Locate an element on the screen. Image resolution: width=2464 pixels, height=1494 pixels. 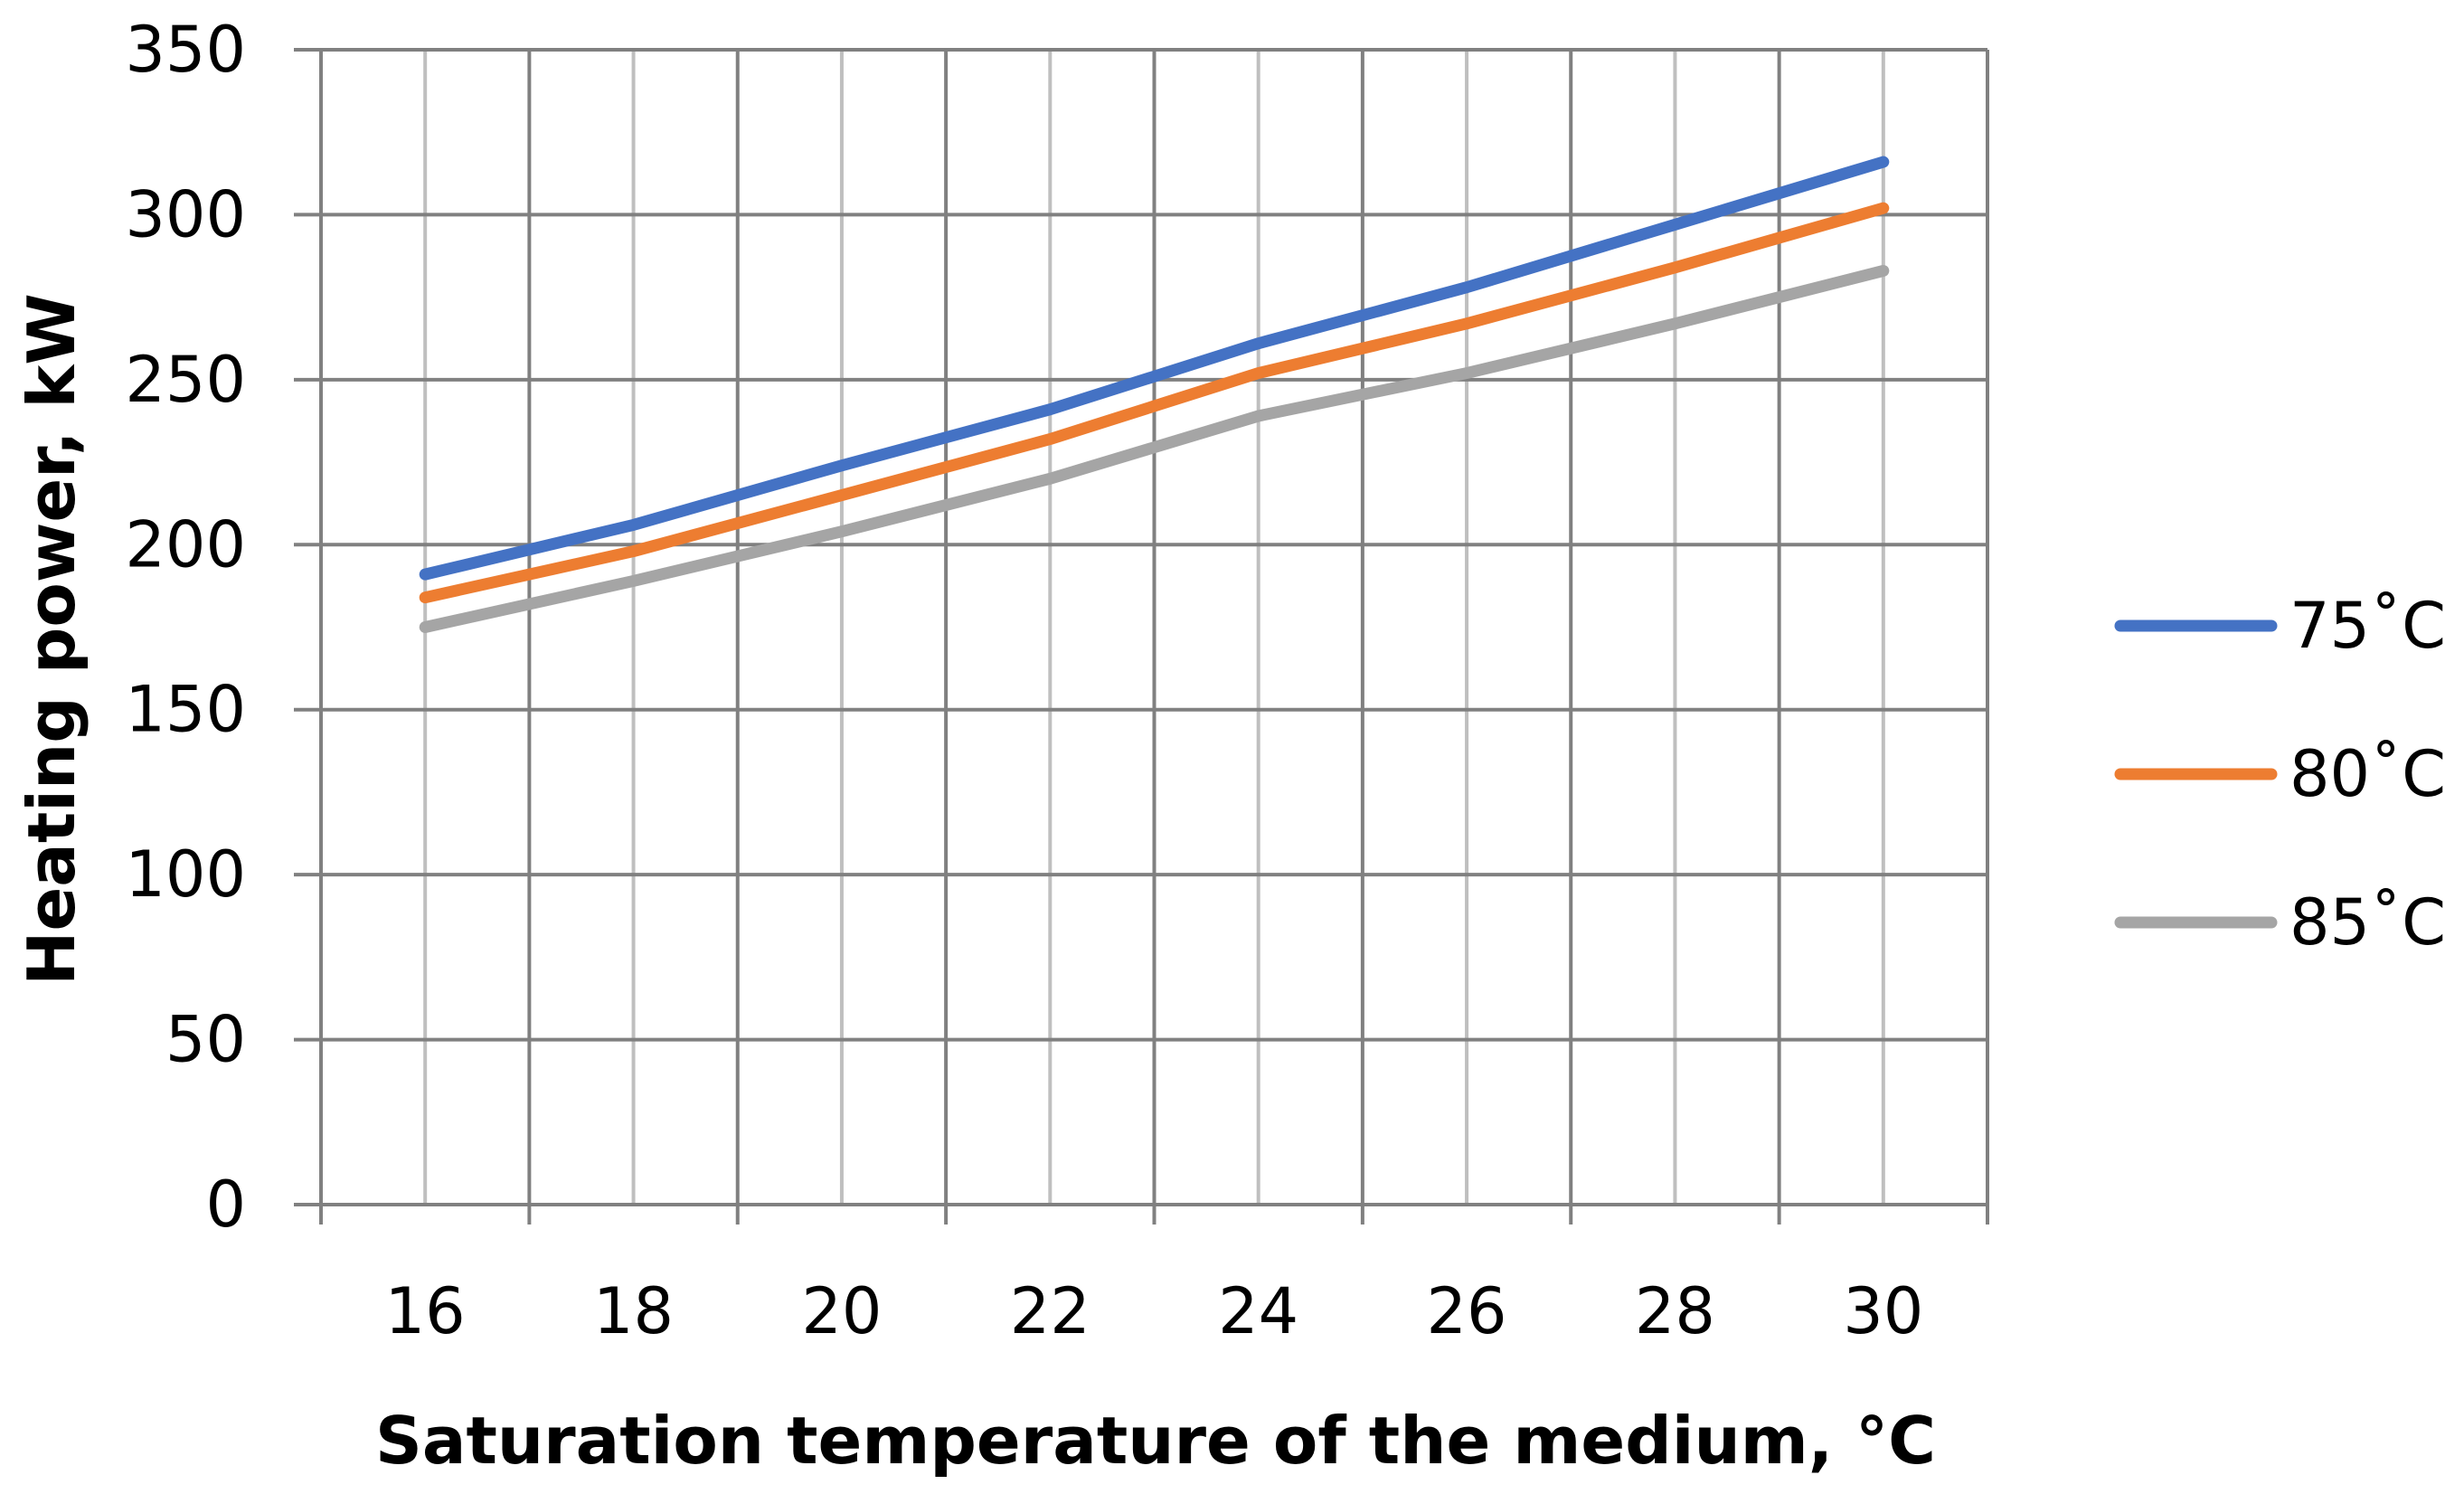
x-tick-label: 16 is located at coordinates (425, 1311).